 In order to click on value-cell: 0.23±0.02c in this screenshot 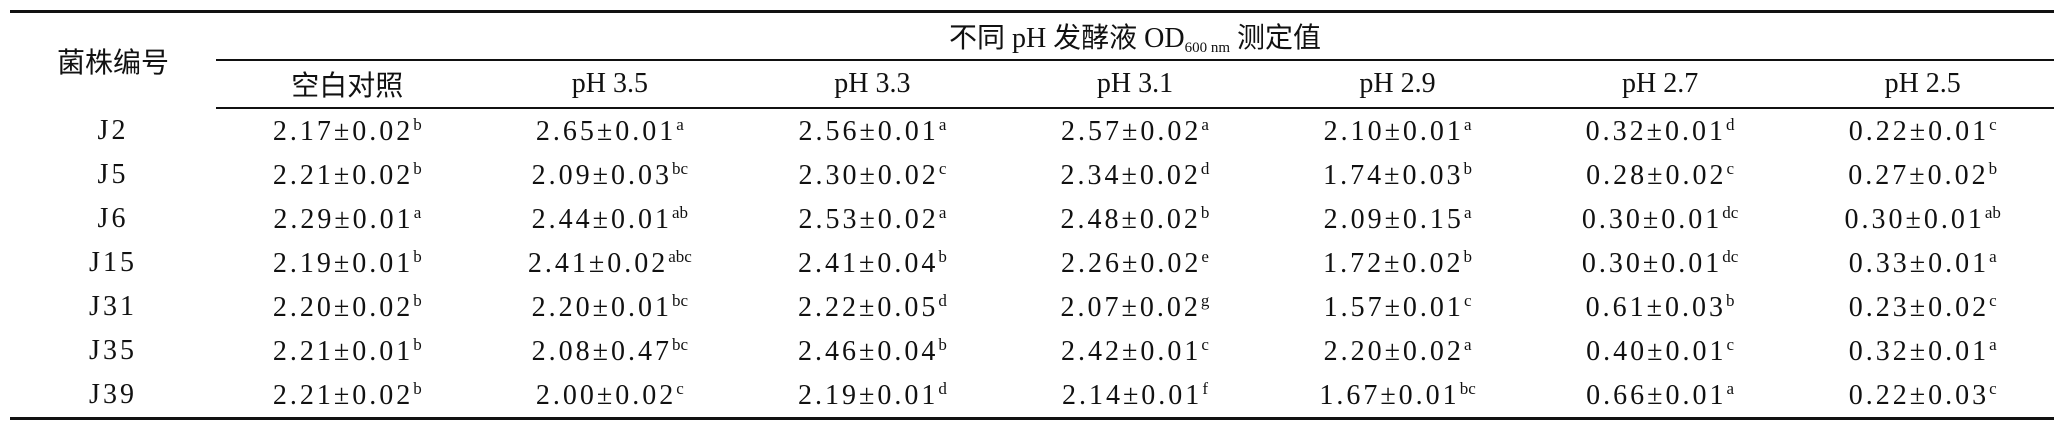, I will do `click(1922, 307)`.